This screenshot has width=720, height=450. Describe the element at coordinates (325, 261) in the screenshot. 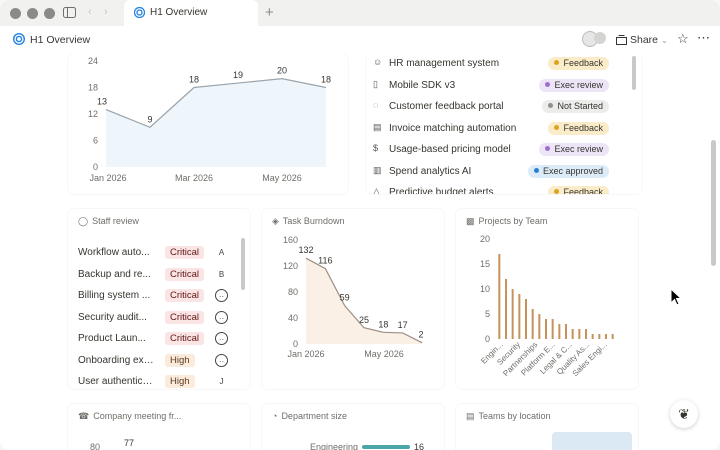

I see `data-label: 116` at that location.